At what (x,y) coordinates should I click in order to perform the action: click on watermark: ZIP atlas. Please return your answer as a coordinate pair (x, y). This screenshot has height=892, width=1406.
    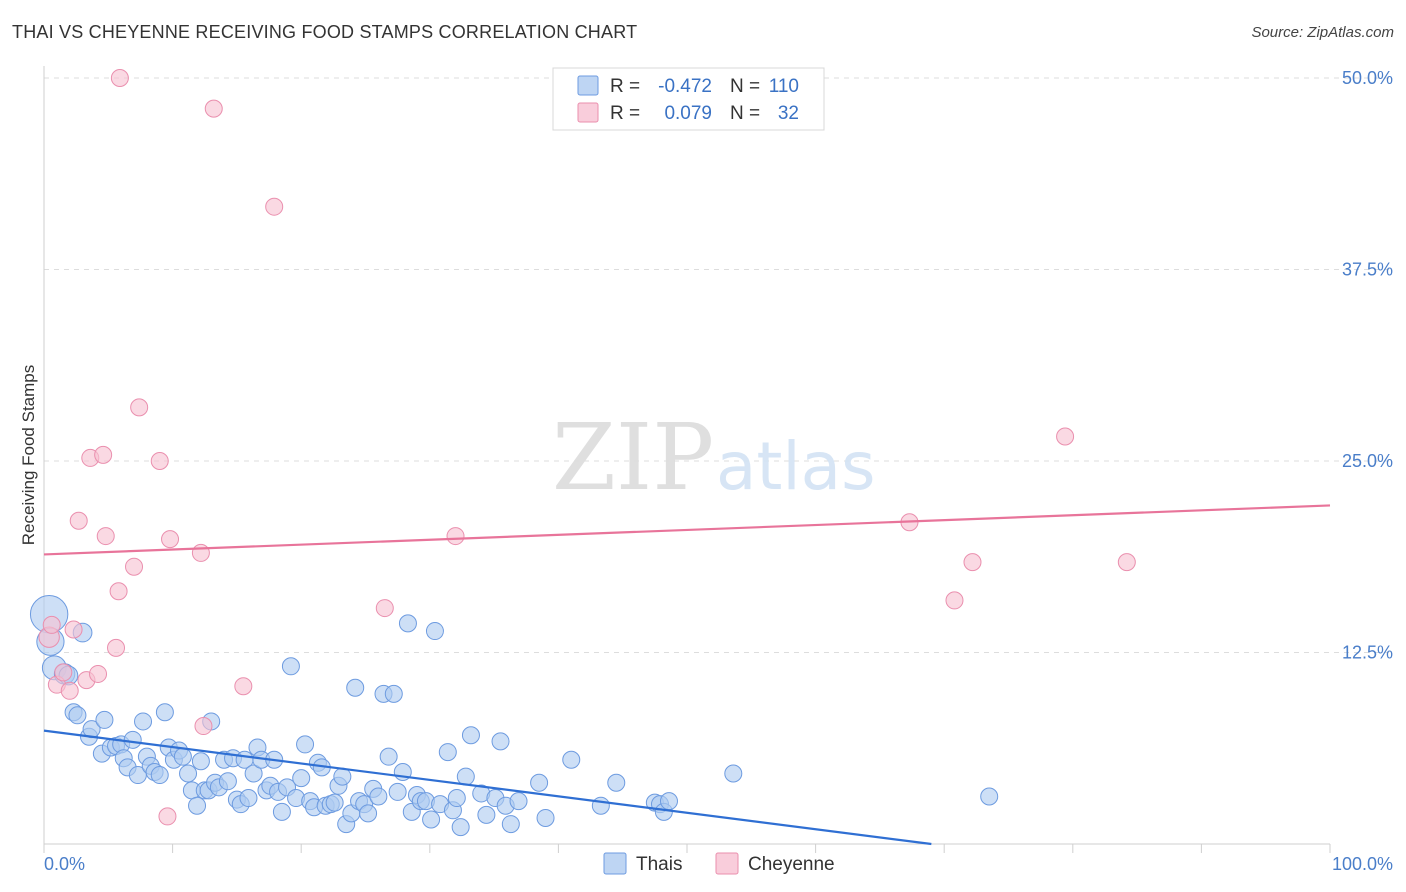
    Looking at the image, I should click on (714, 457).